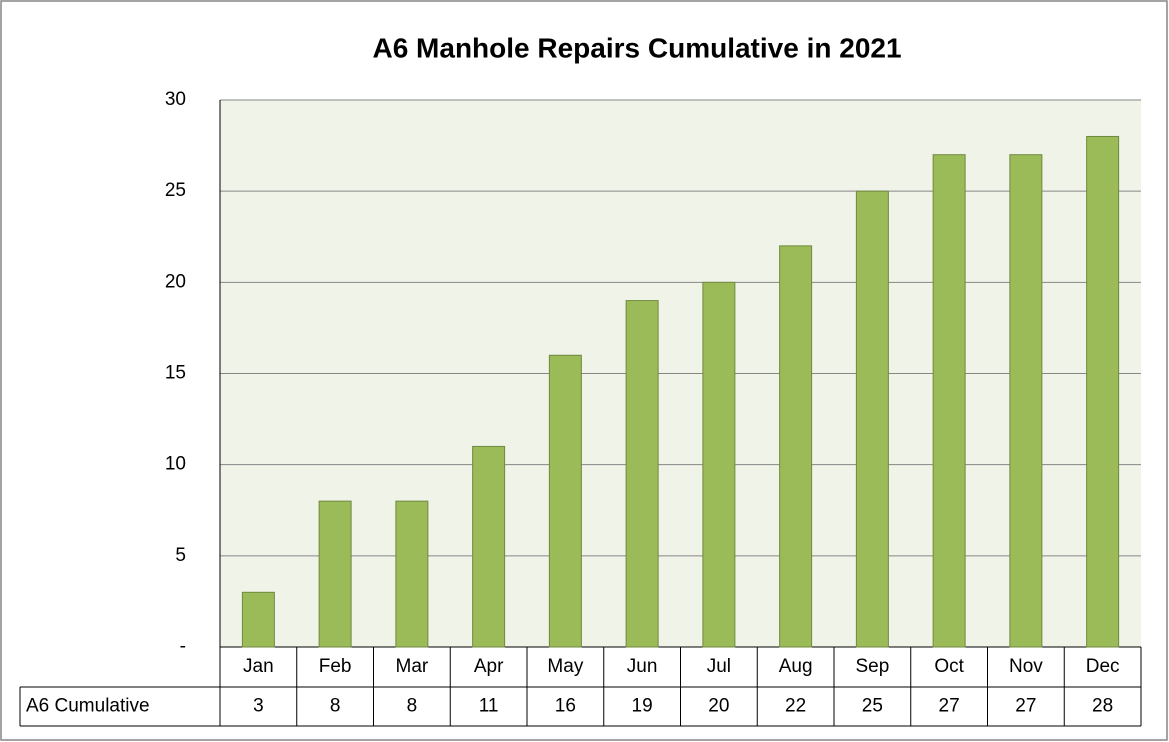  I want to click on y-tick-label: 30, so click(175, 99).